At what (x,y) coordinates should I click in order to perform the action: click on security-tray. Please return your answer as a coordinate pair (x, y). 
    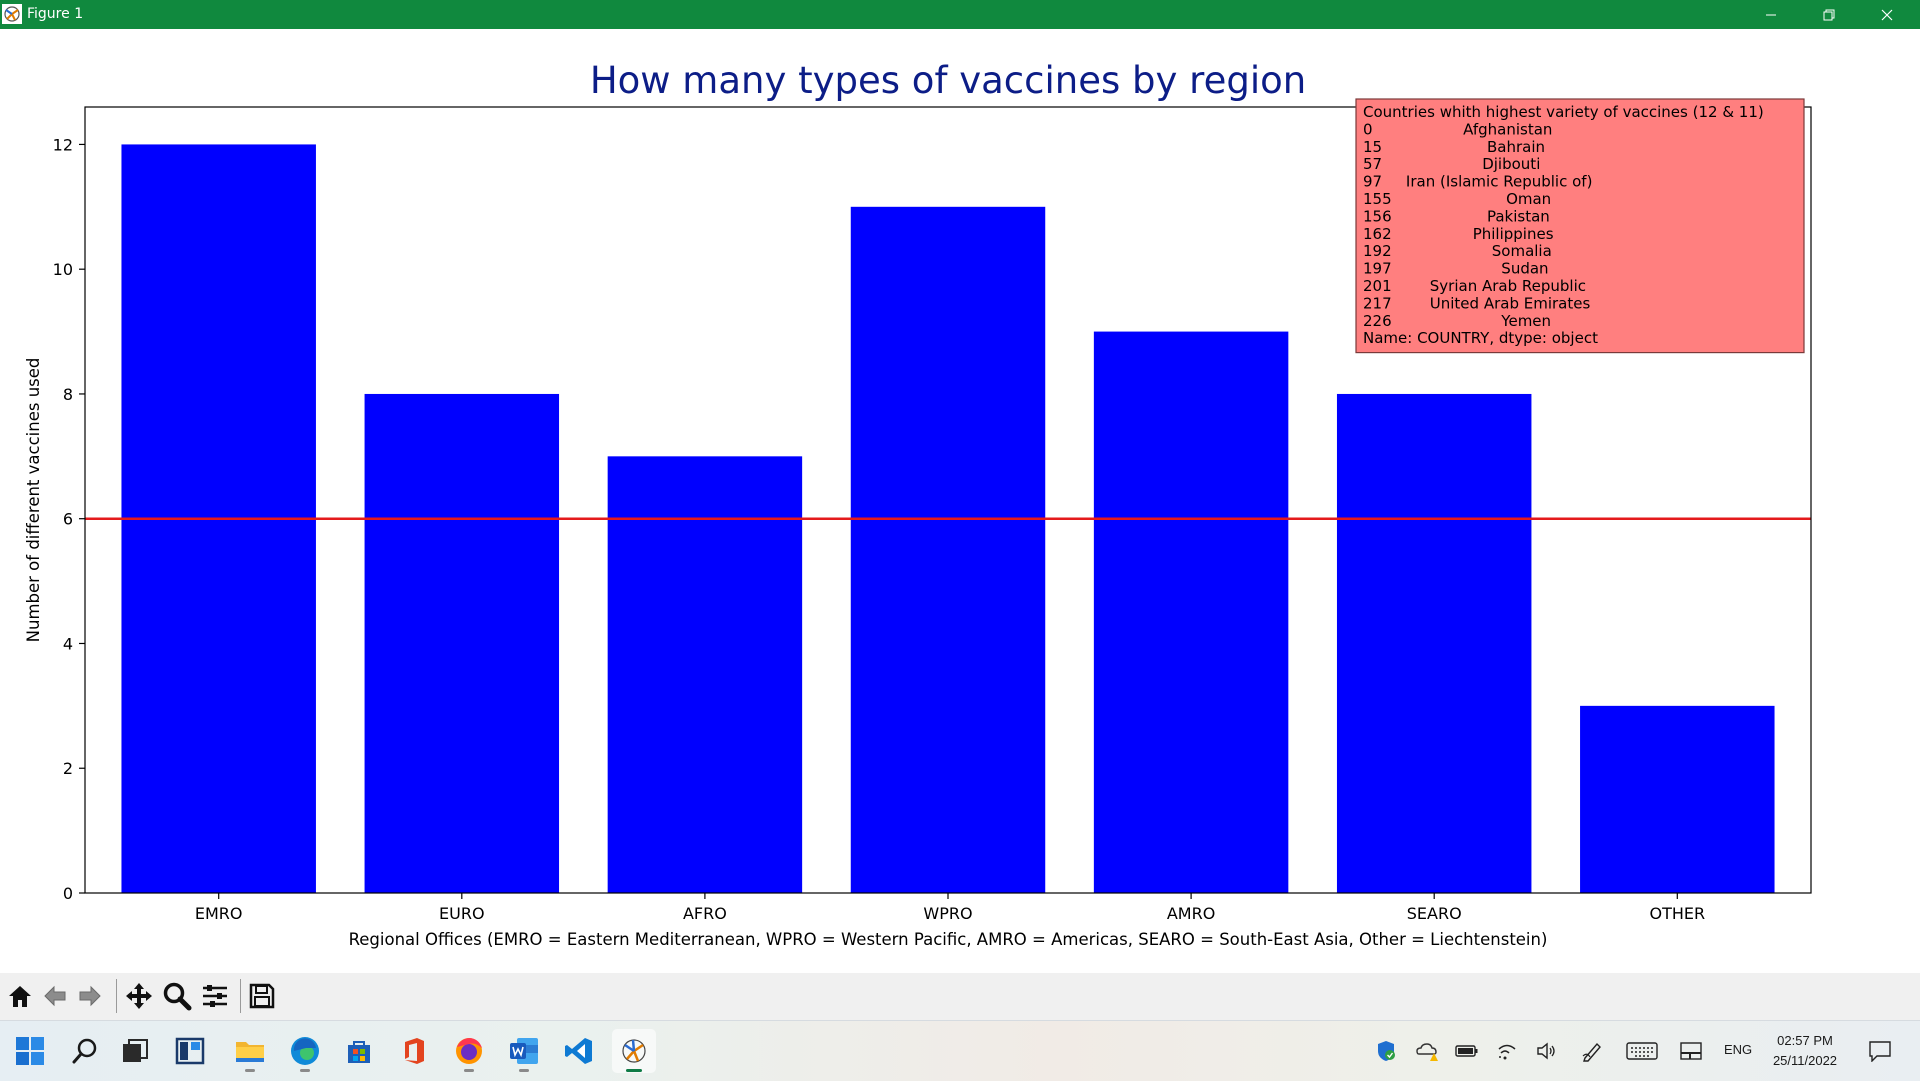
    Looking at the image, I should click on (1386, 1051).